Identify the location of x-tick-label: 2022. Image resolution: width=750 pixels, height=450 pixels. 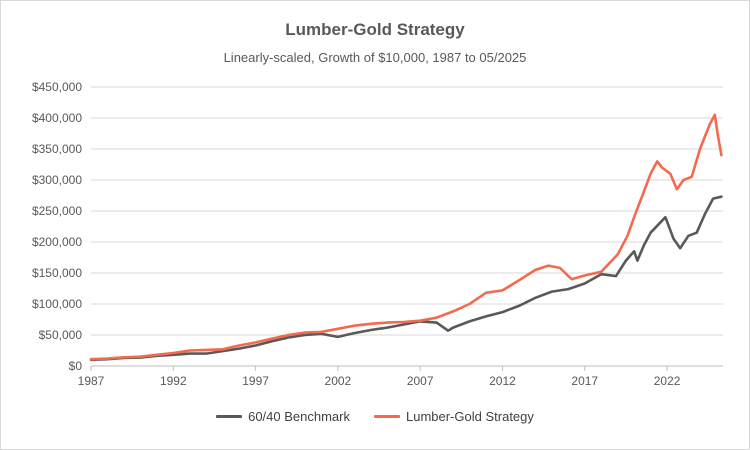
(667, 381).